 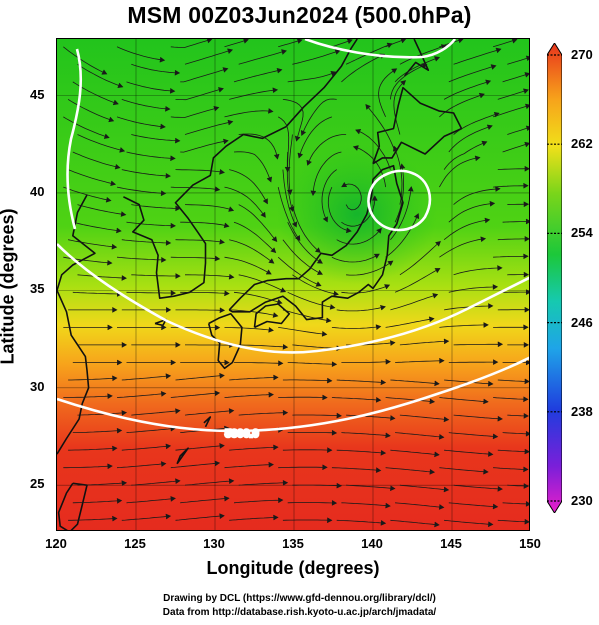 What do you see at coordinates (582, 233) in the screenshot?
I see `colorbar-tick-label: 254` at bounding box center [582, 233].